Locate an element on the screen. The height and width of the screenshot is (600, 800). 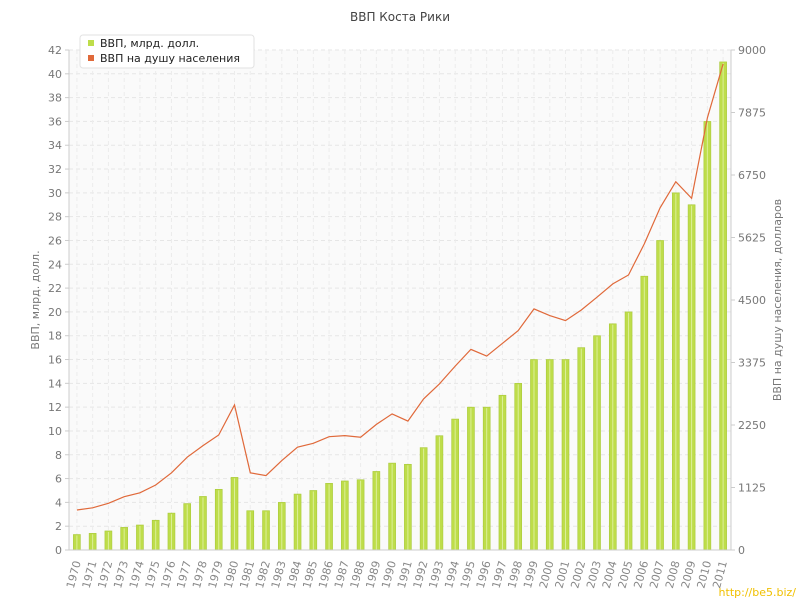
legend: ВВП, млрд. долл. ВВП на душу населения is located at coordinates (167, 51).